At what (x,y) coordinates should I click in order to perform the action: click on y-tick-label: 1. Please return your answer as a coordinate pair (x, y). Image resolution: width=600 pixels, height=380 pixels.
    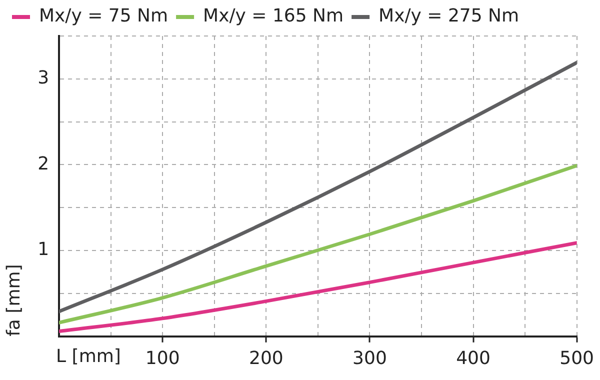
    Looking at the image, I should click on (44, 249).